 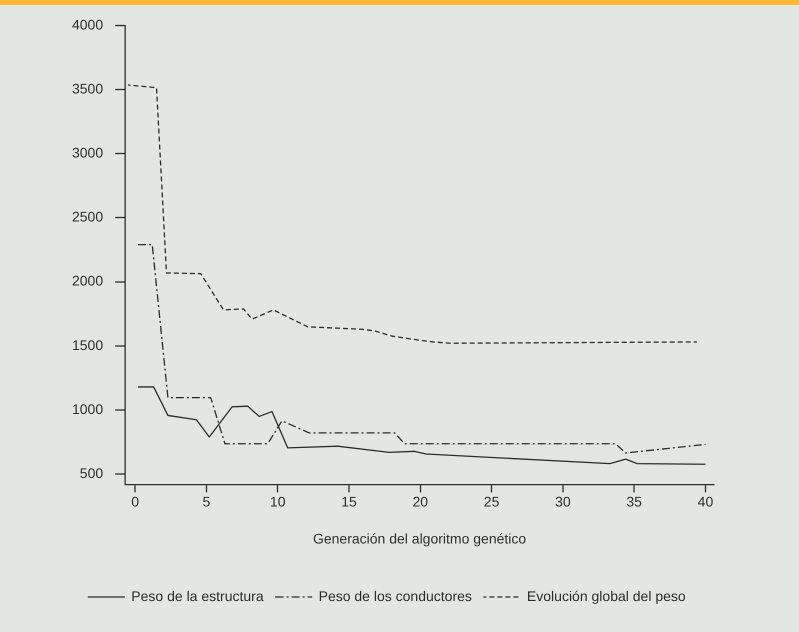 What do you see at coordinates (278, 502) in the screenshot?
I see `x-tick-label: 10` at bounding box center [278, 502].